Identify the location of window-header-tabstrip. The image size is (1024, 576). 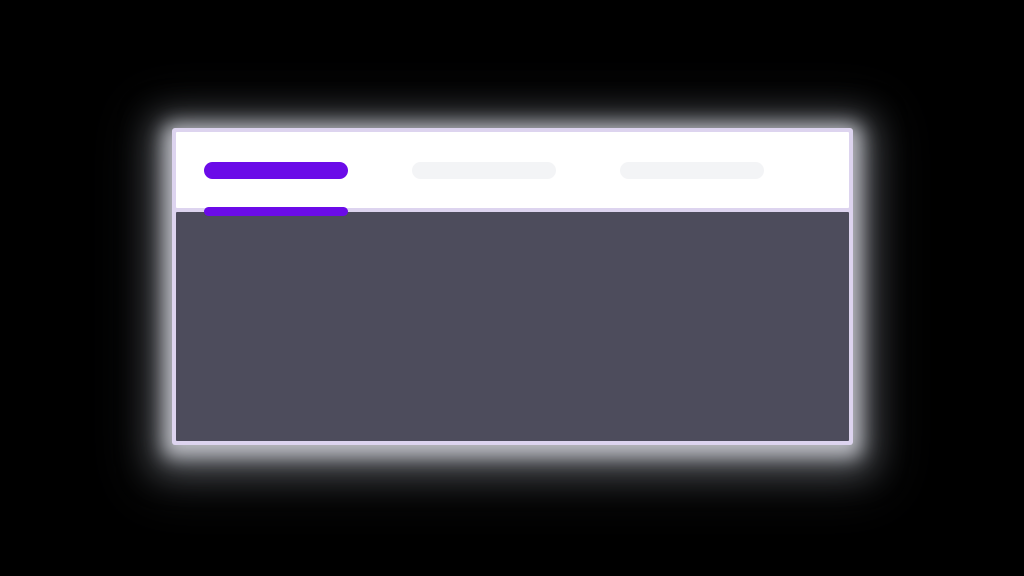
(512, 170).